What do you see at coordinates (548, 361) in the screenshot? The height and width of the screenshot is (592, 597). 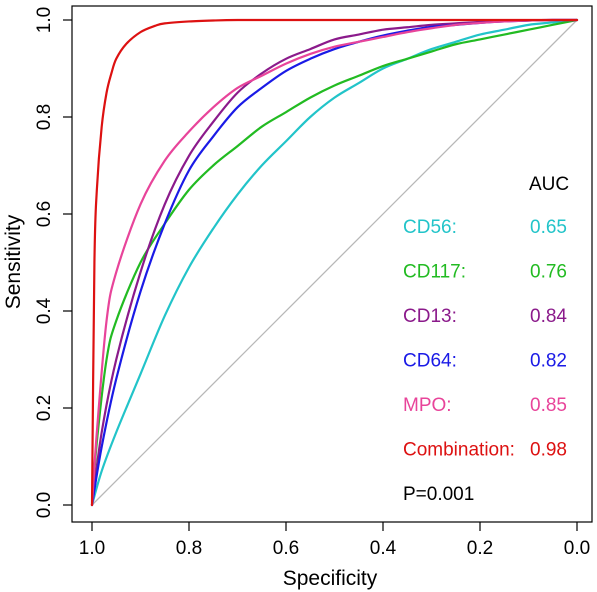 I see `legend-auc-cd64: 0.82` at bounding box center [548, 361].